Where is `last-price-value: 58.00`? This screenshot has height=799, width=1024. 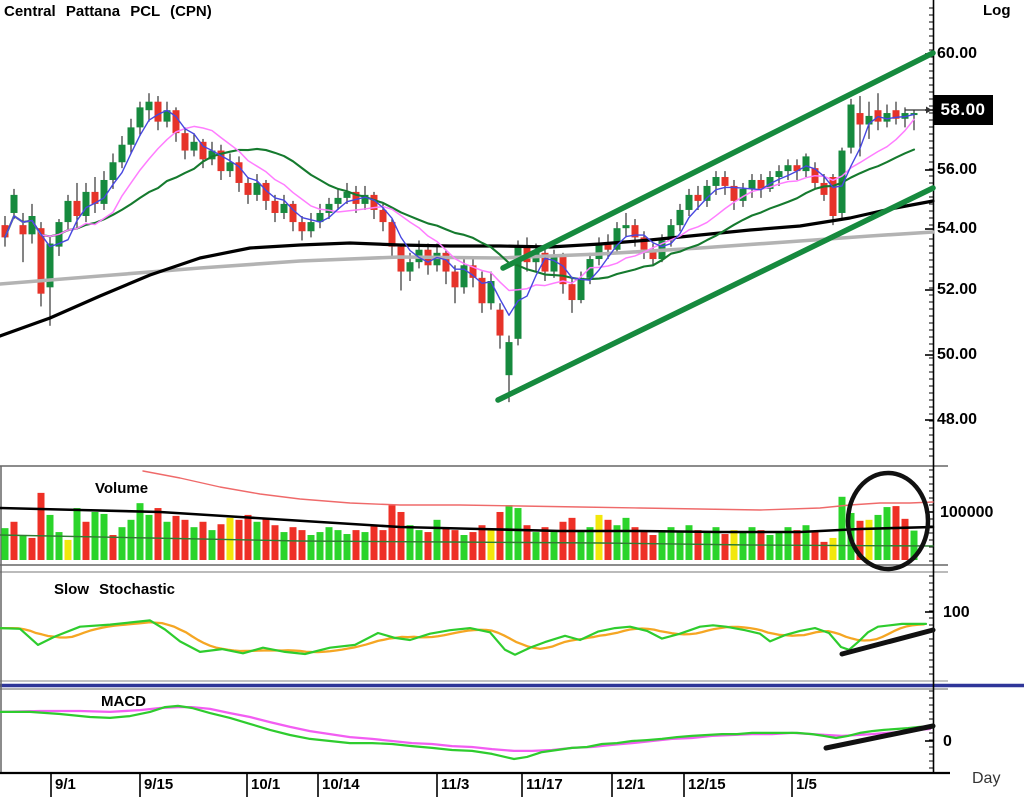
last-price-value: 58.00 is located at coordinates (963, 109).